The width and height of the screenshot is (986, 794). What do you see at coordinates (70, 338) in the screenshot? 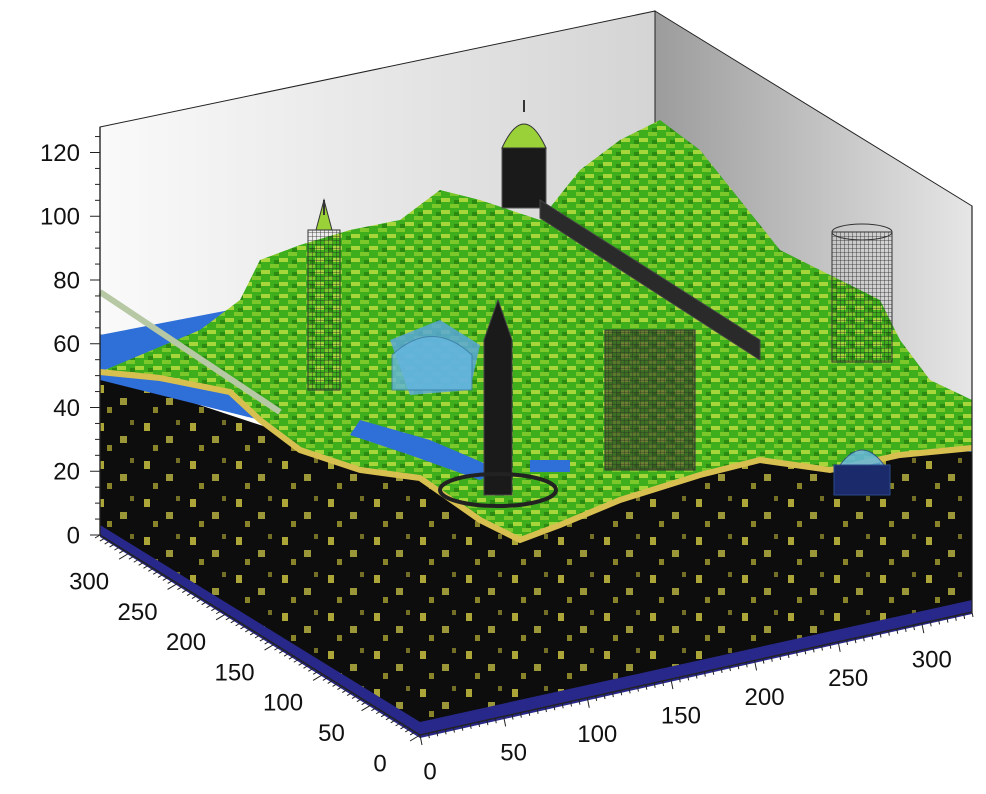
I see `z-axis: 0 20 40 60 80 100 120` at bounding box center [70, 338].